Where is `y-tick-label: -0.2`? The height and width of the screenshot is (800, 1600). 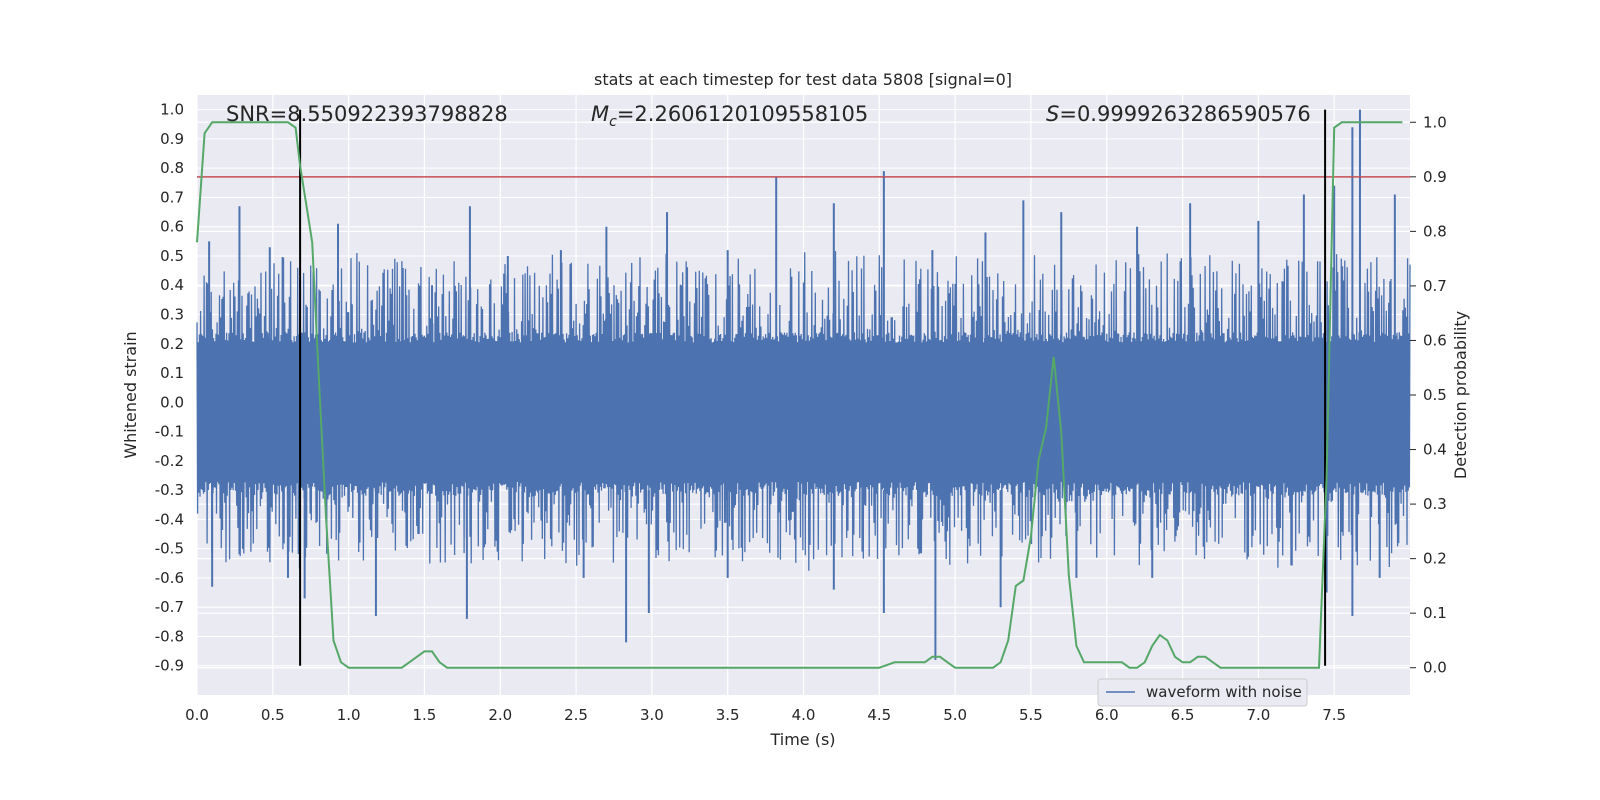
y-tick-label: -0.2 is located at coordinates (169, 461).